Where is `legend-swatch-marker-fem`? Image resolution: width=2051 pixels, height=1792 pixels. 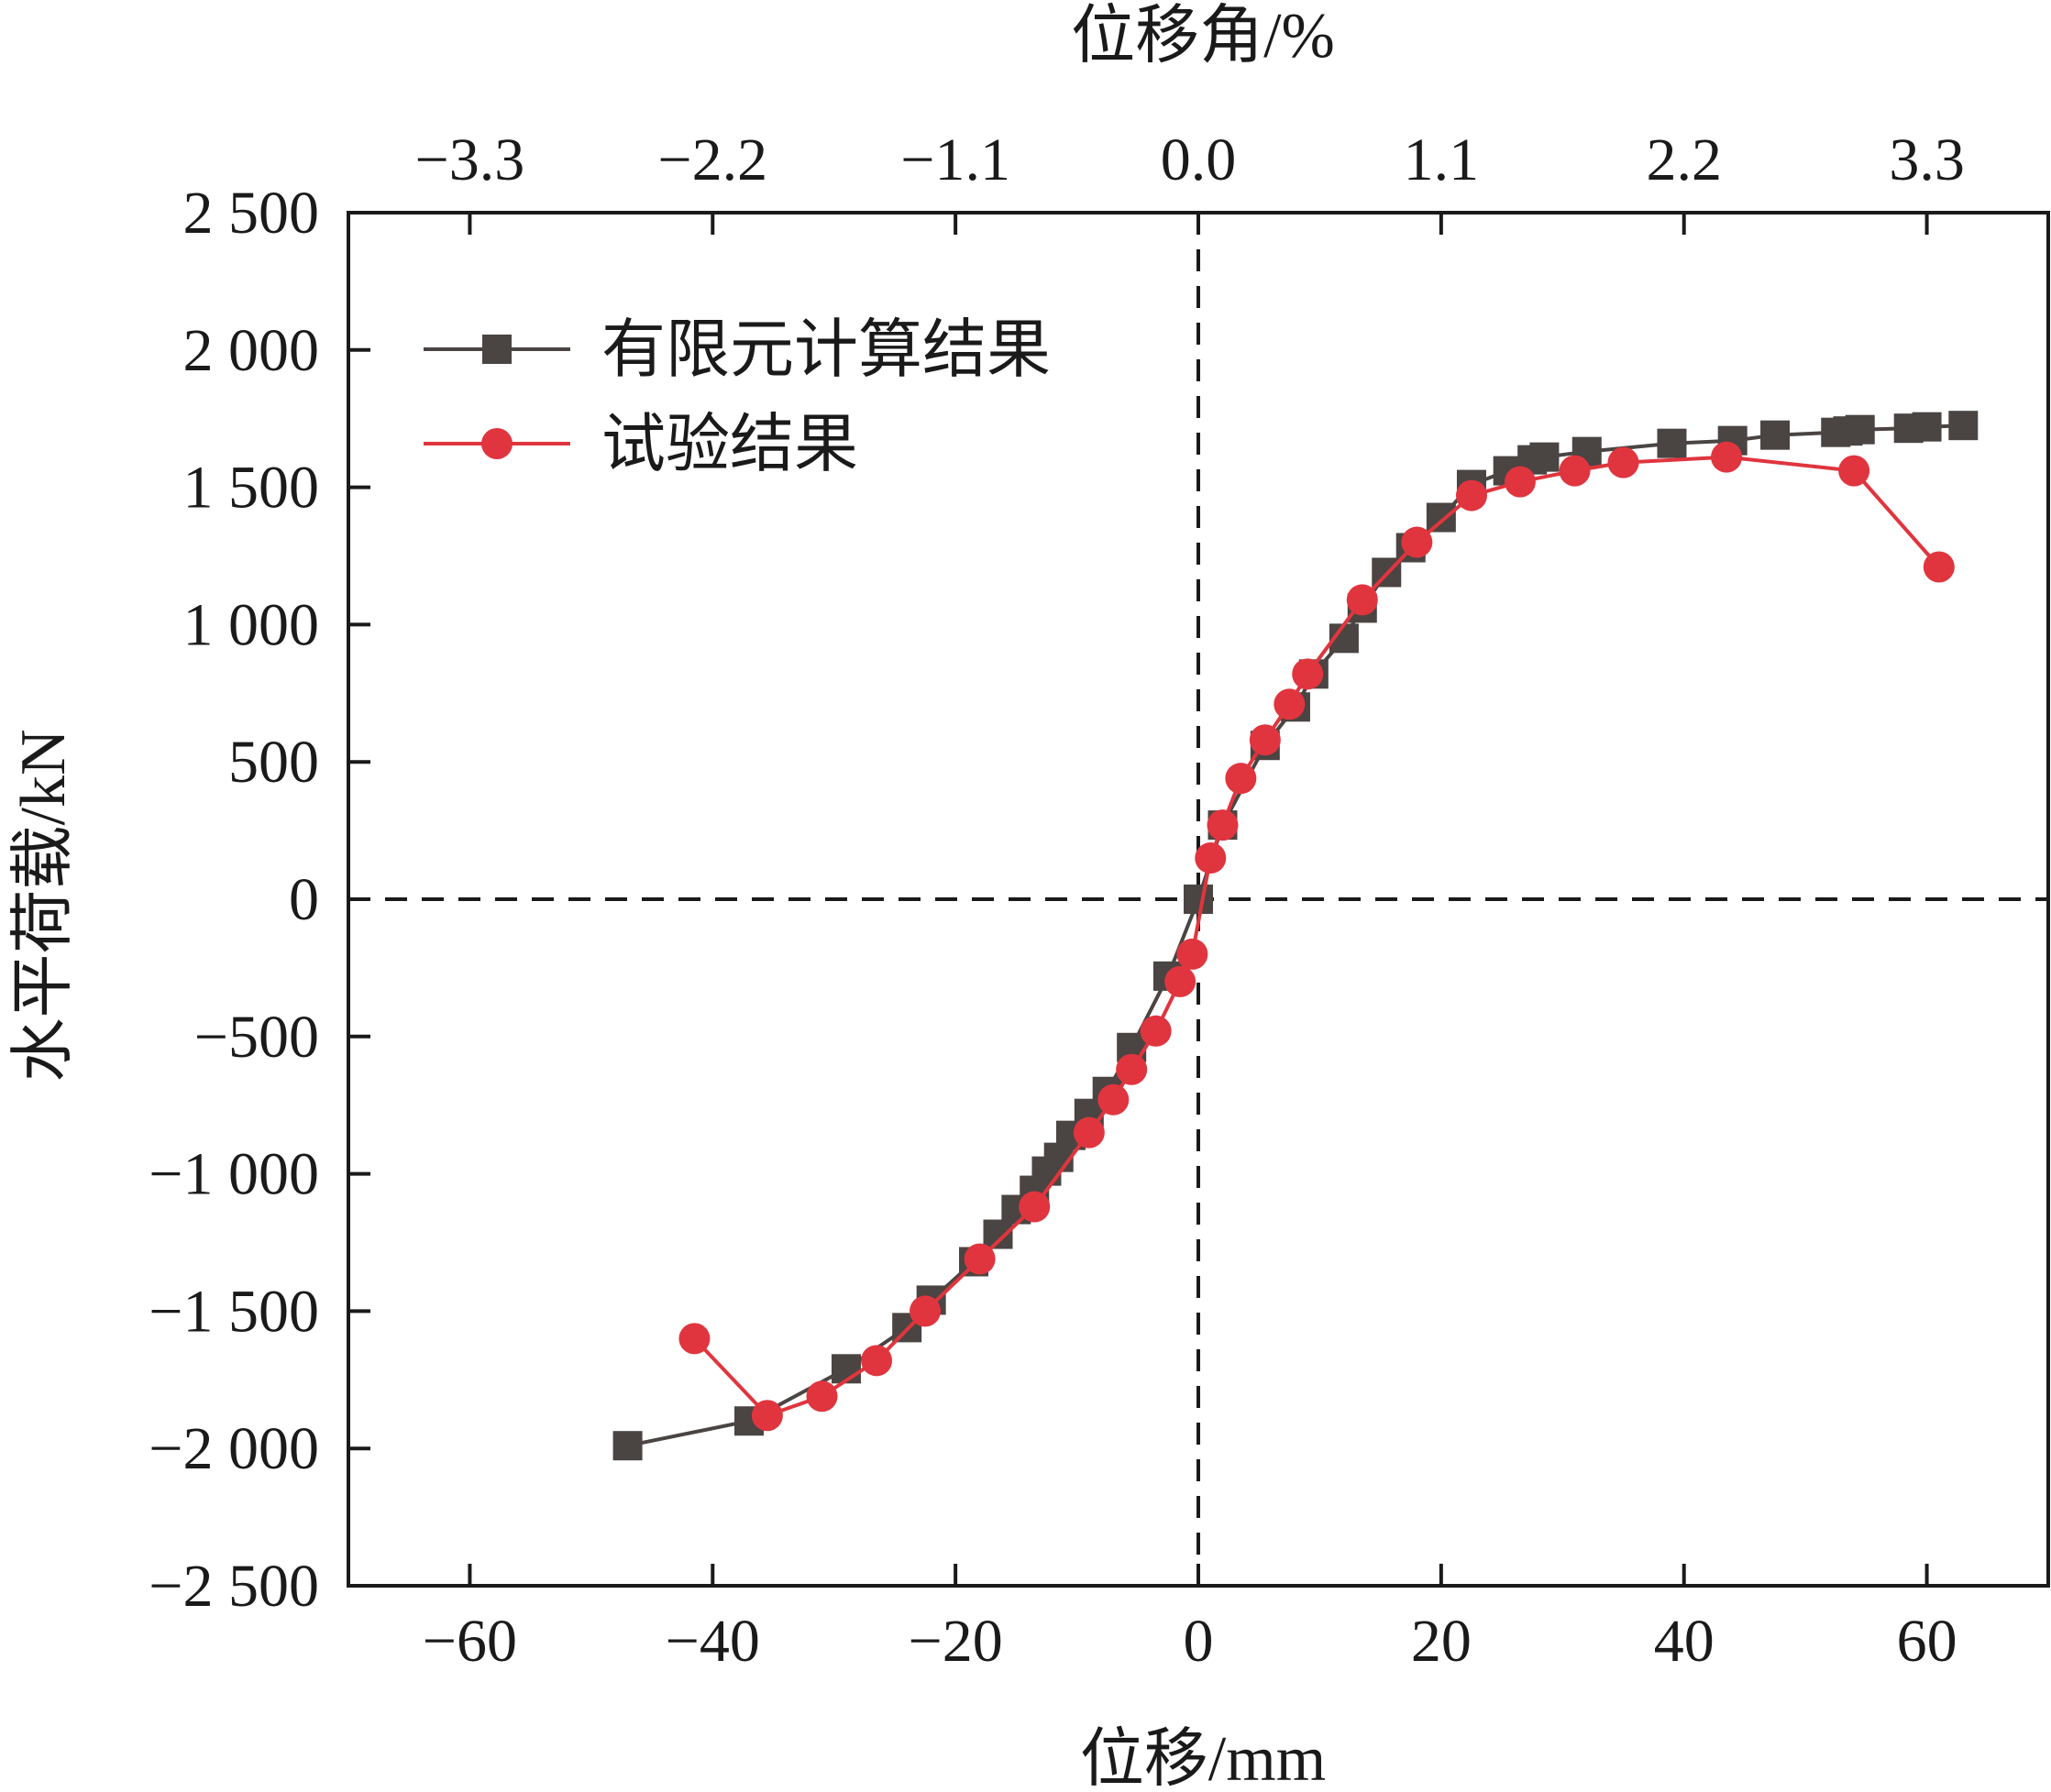
legend-swatch-marker-fem is located at coordinates (497, 349).